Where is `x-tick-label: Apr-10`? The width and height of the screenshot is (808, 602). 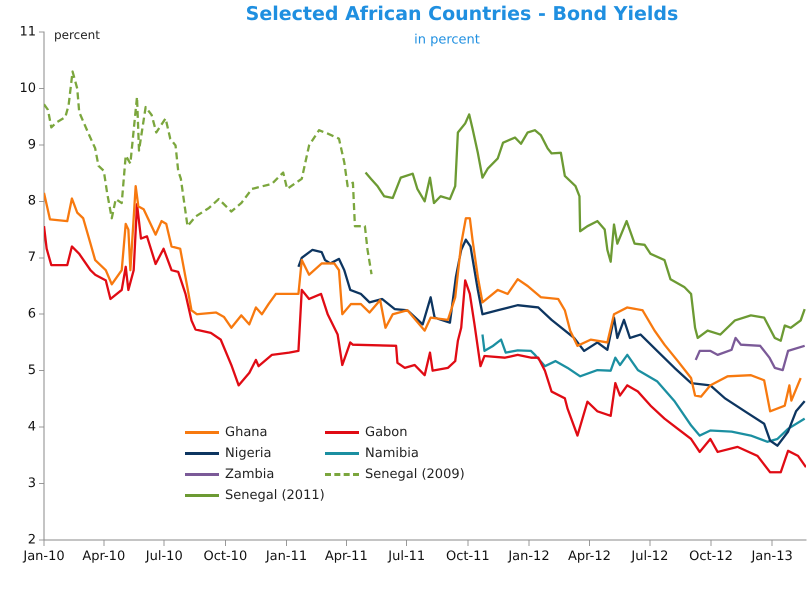 x-tick-label: Apr-10 is located at coordinates (104, 556).